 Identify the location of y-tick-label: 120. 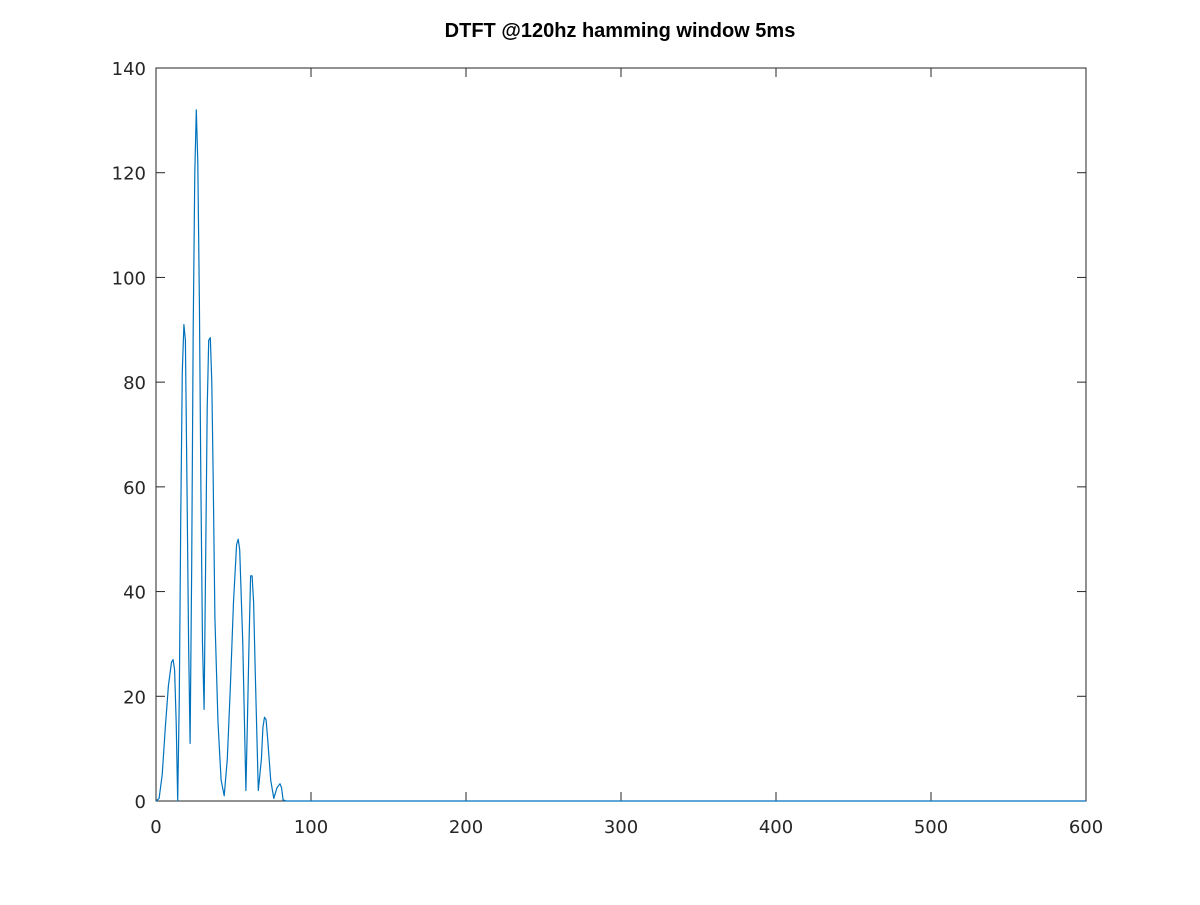
(129, 174).